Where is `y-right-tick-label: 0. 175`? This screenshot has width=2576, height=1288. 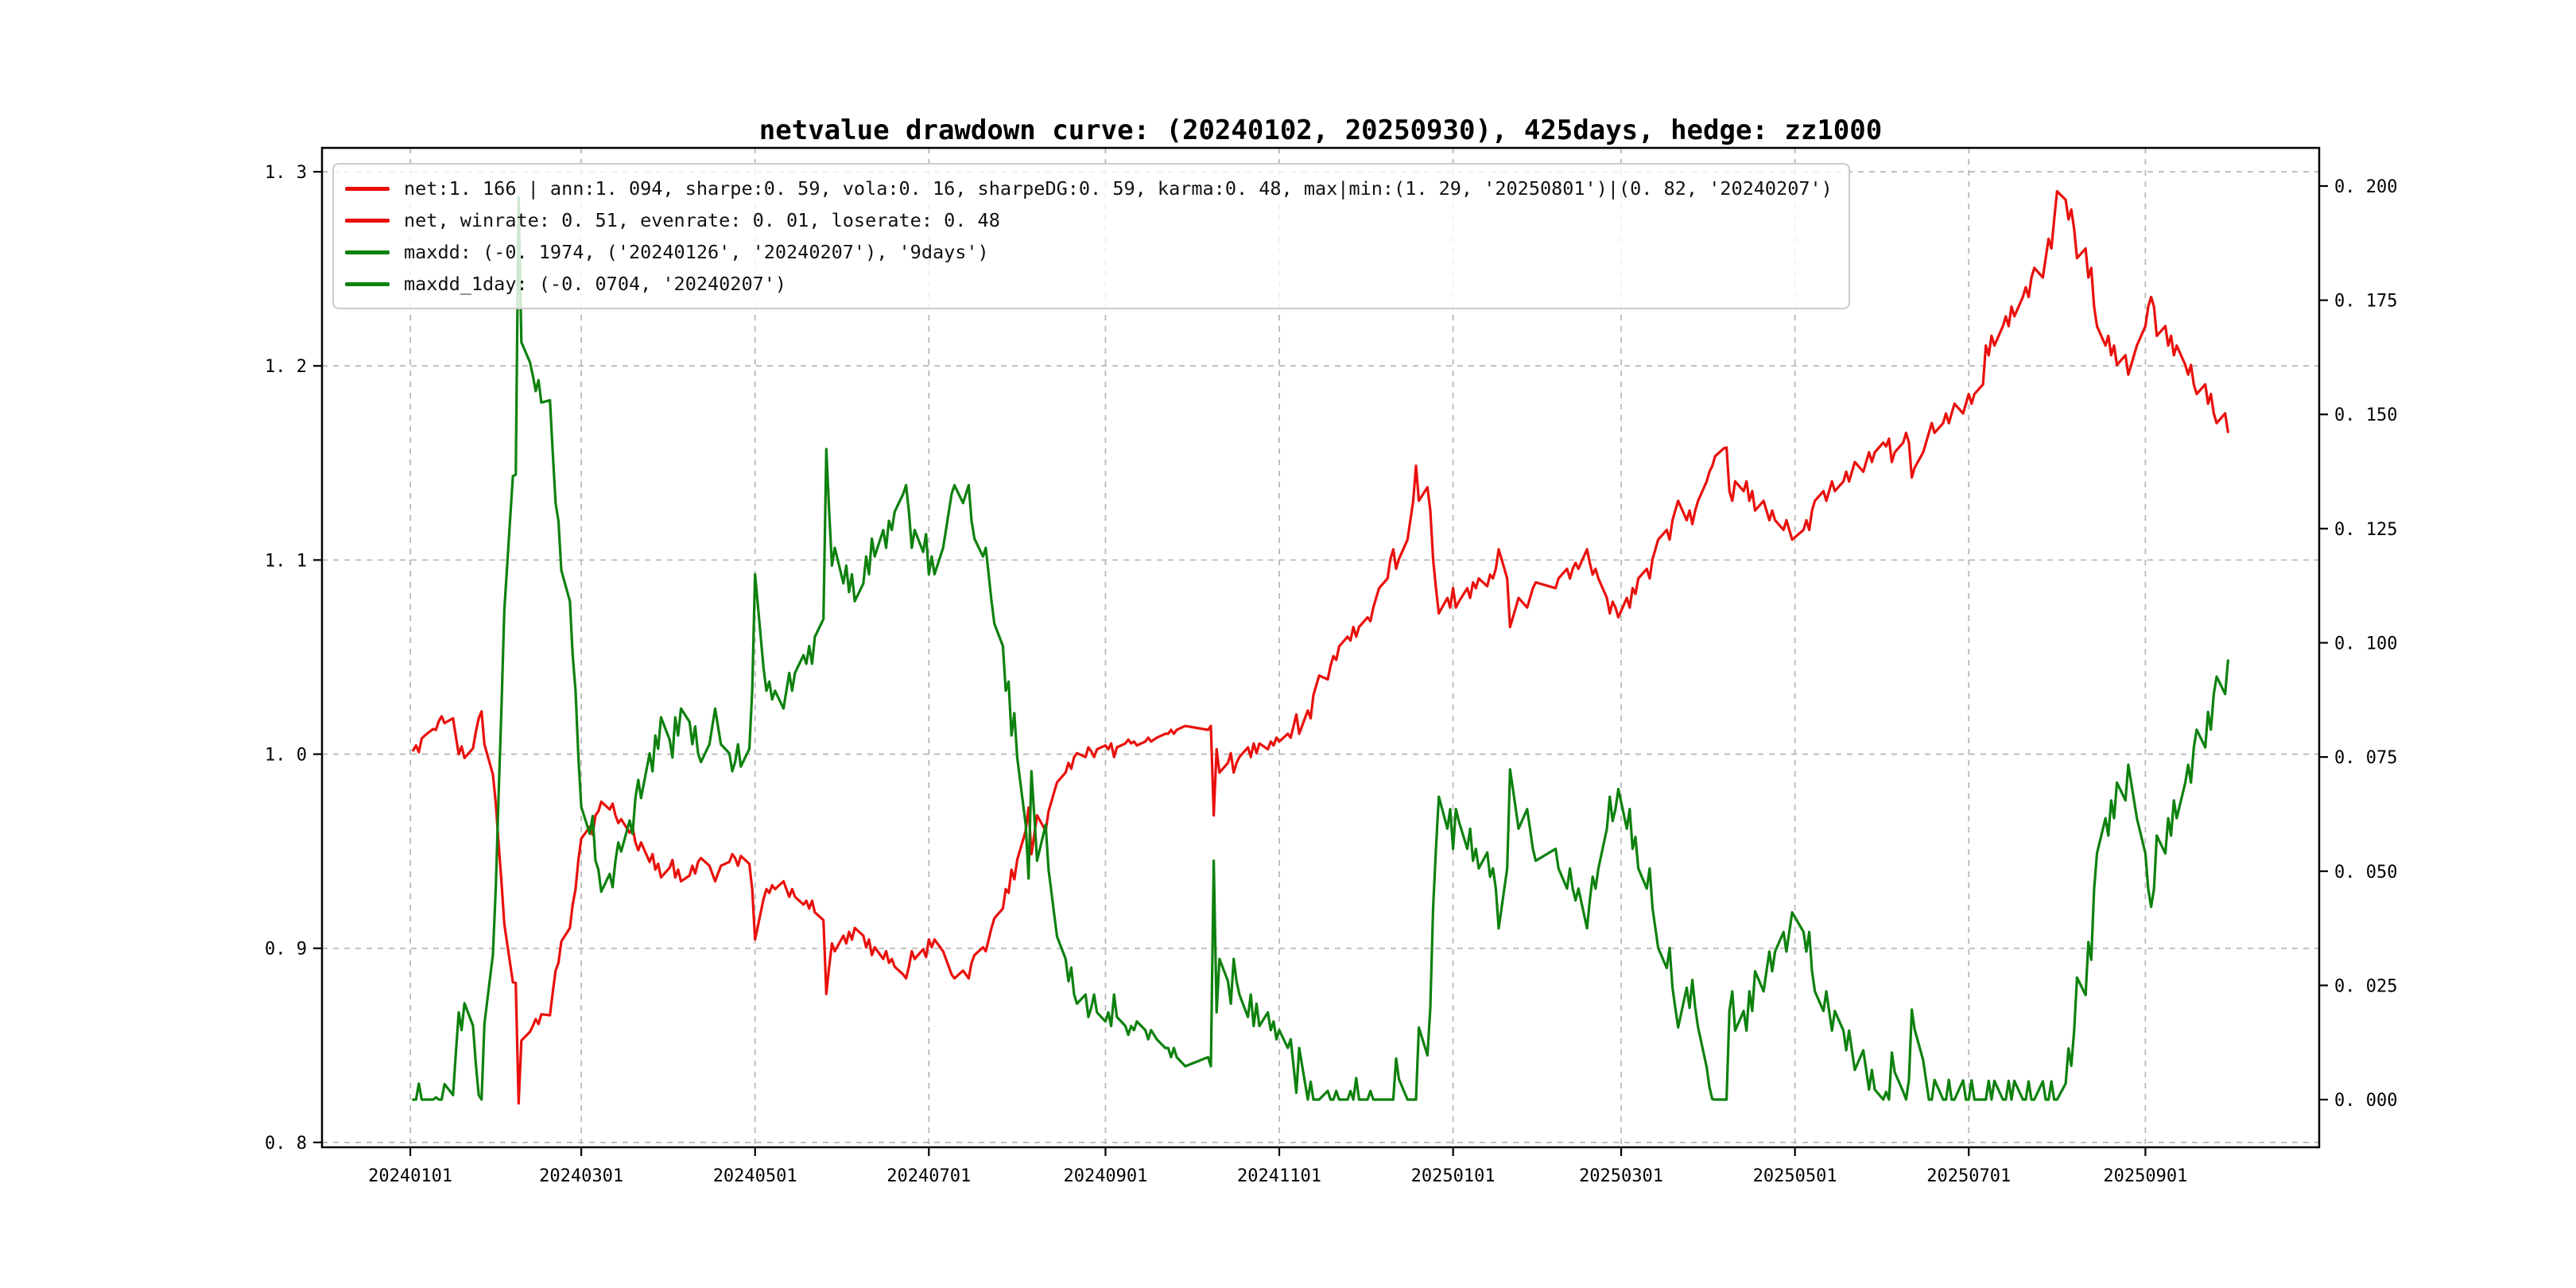 y-right-tick-label: 0. 175 is located at coordinates (2365, 302).